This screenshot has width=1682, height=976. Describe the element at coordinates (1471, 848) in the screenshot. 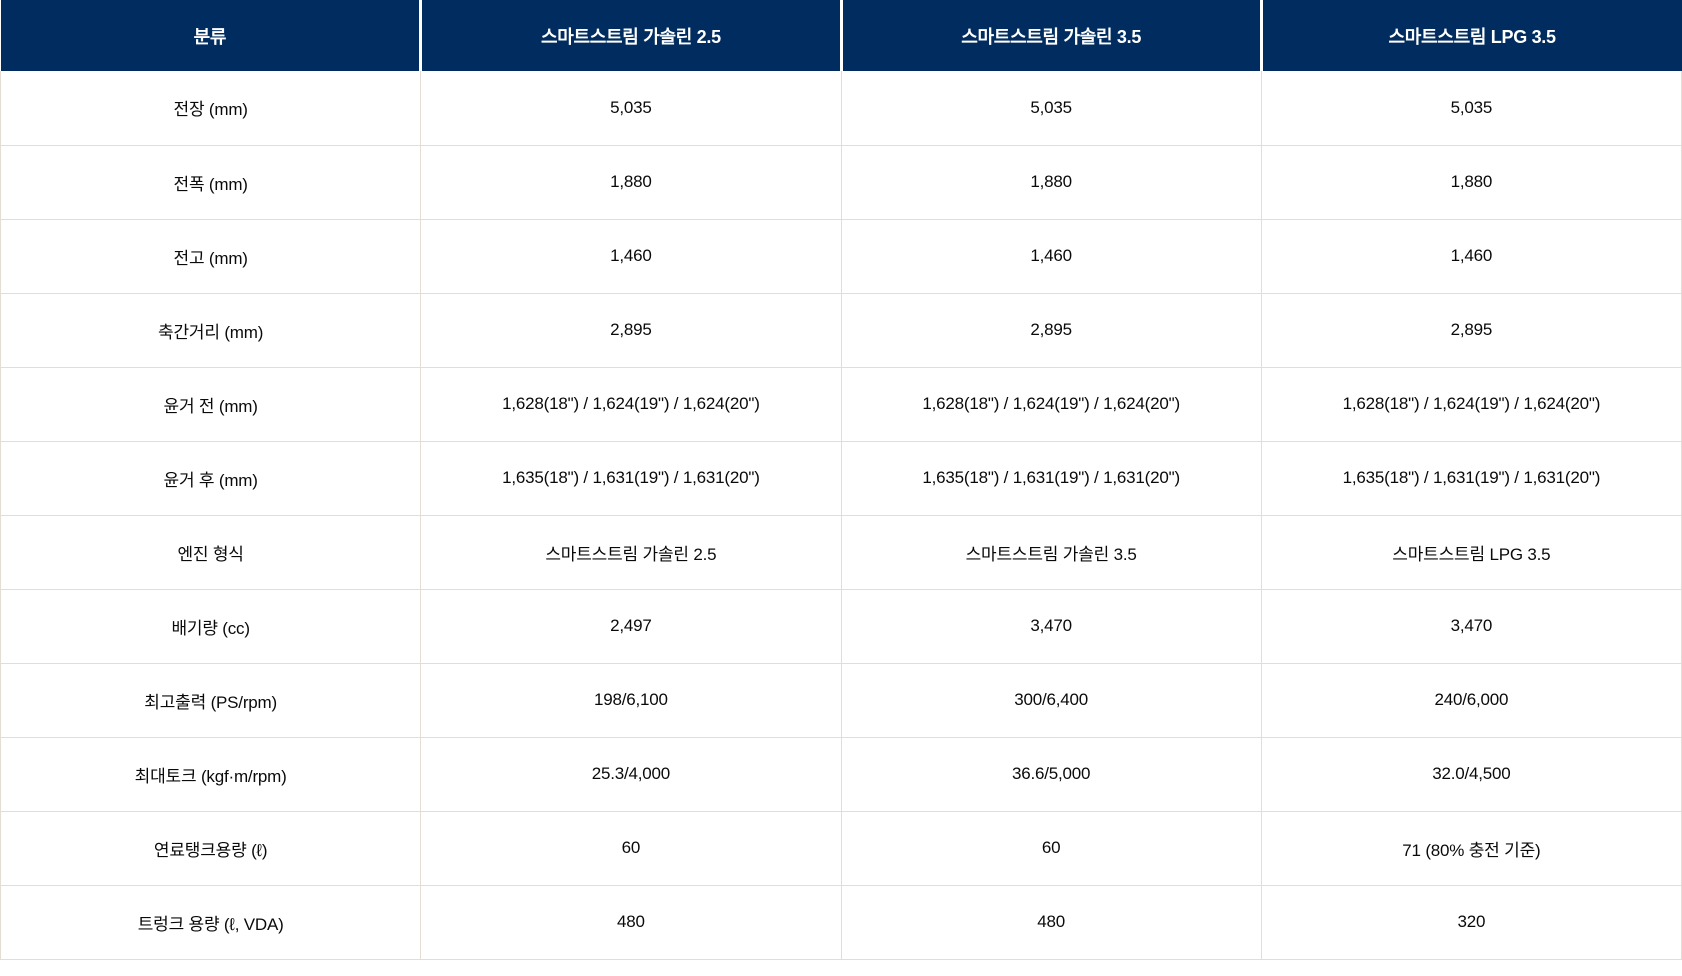

I see `spec-value: 71 (80% 충전 기준)` at that location.